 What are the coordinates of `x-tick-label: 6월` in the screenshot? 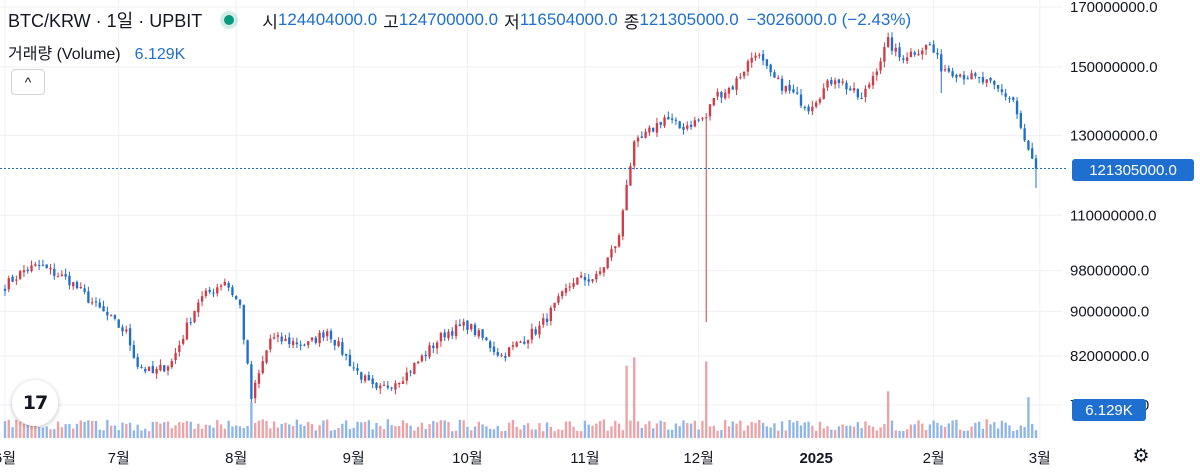 It's located at (8, 458).